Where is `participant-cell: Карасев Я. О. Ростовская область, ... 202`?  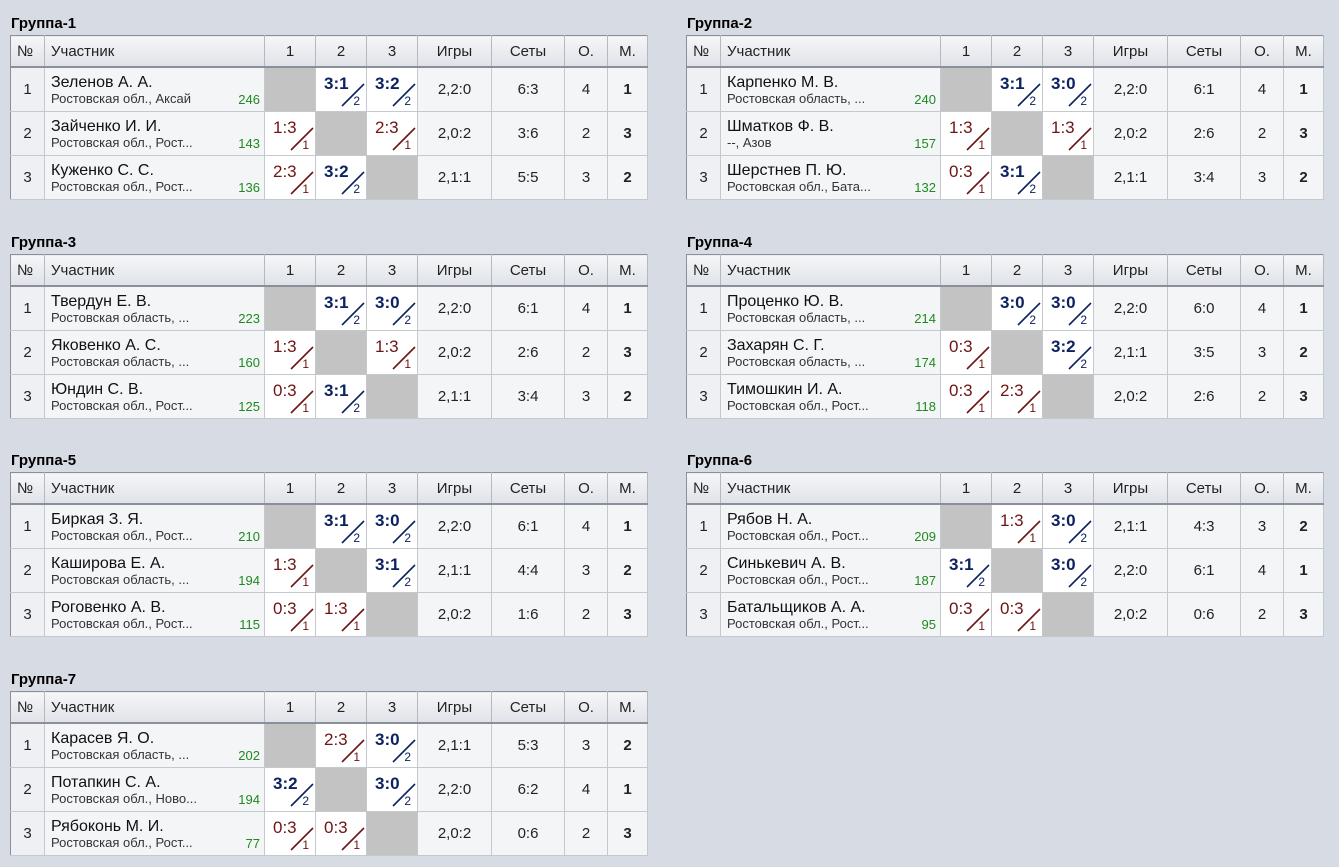
participant-cell: Карасев Я. О. Ростовская область, ... 202 is located at coordinates (154, 745).